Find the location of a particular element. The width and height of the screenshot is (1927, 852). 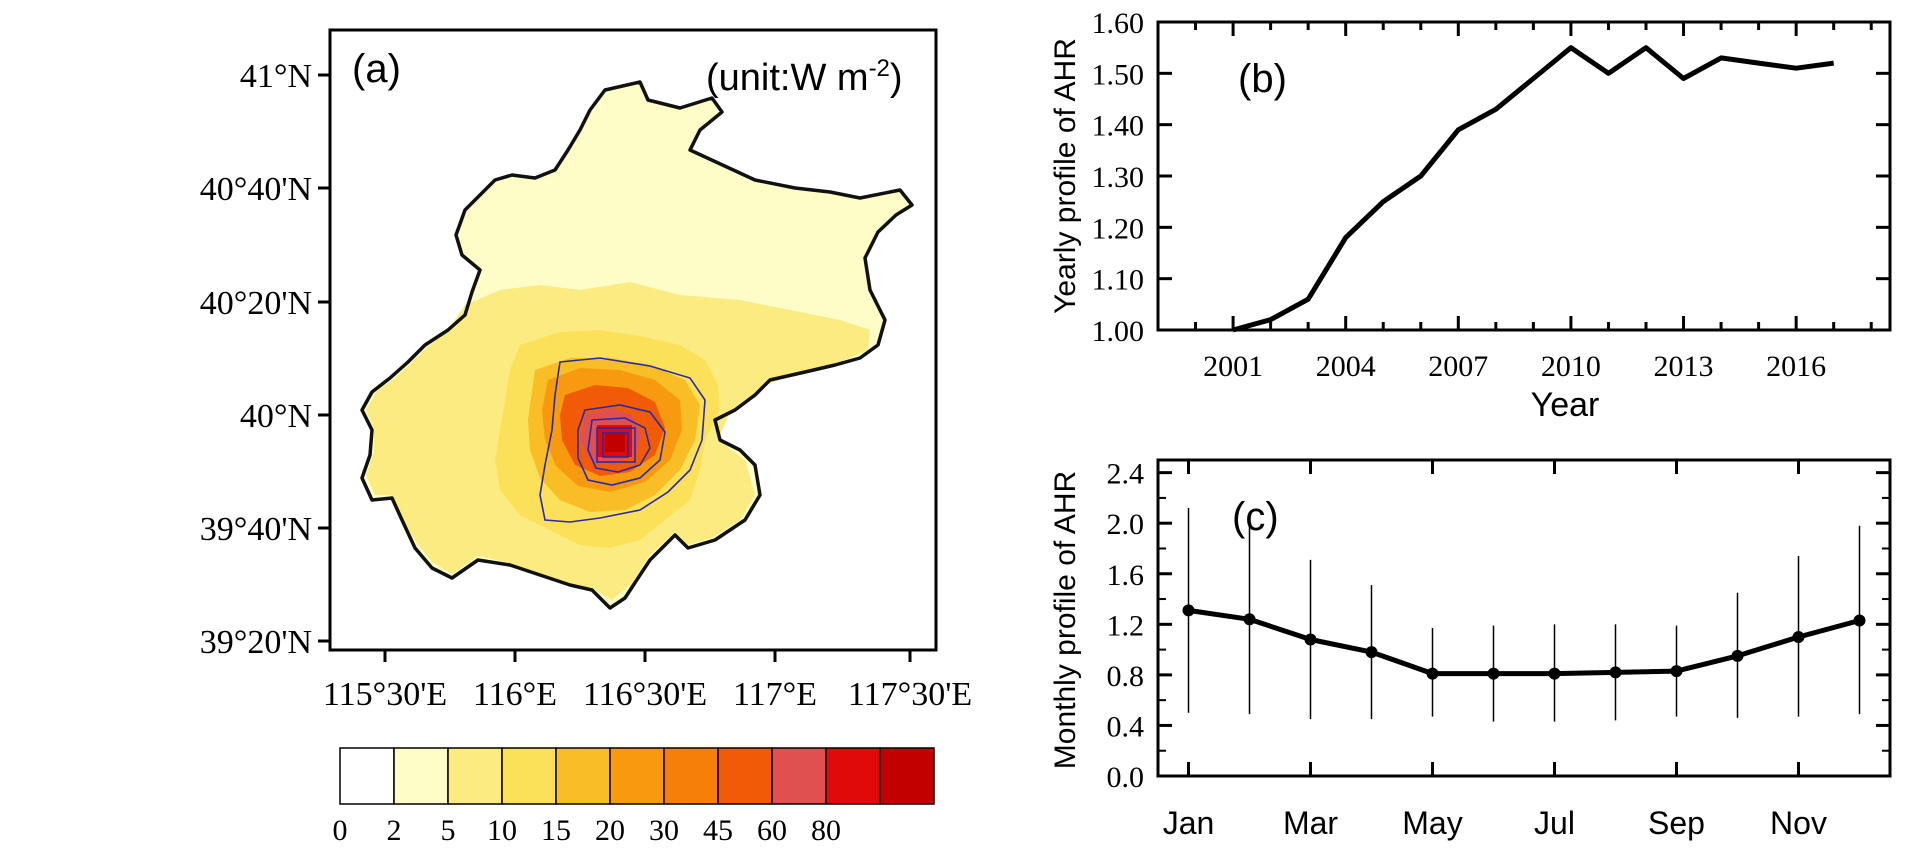

colorbar-label: 20 is located at coordinates (610, 830).